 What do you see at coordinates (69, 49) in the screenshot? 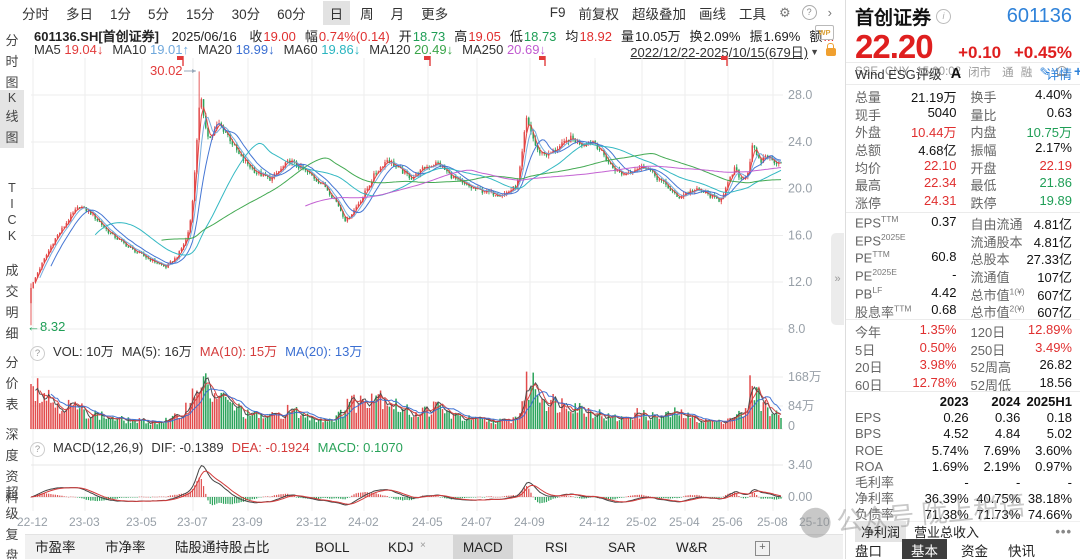
I see `ma-legend-MA5: MA5 19.04↓` at bounding box center [69, 49].